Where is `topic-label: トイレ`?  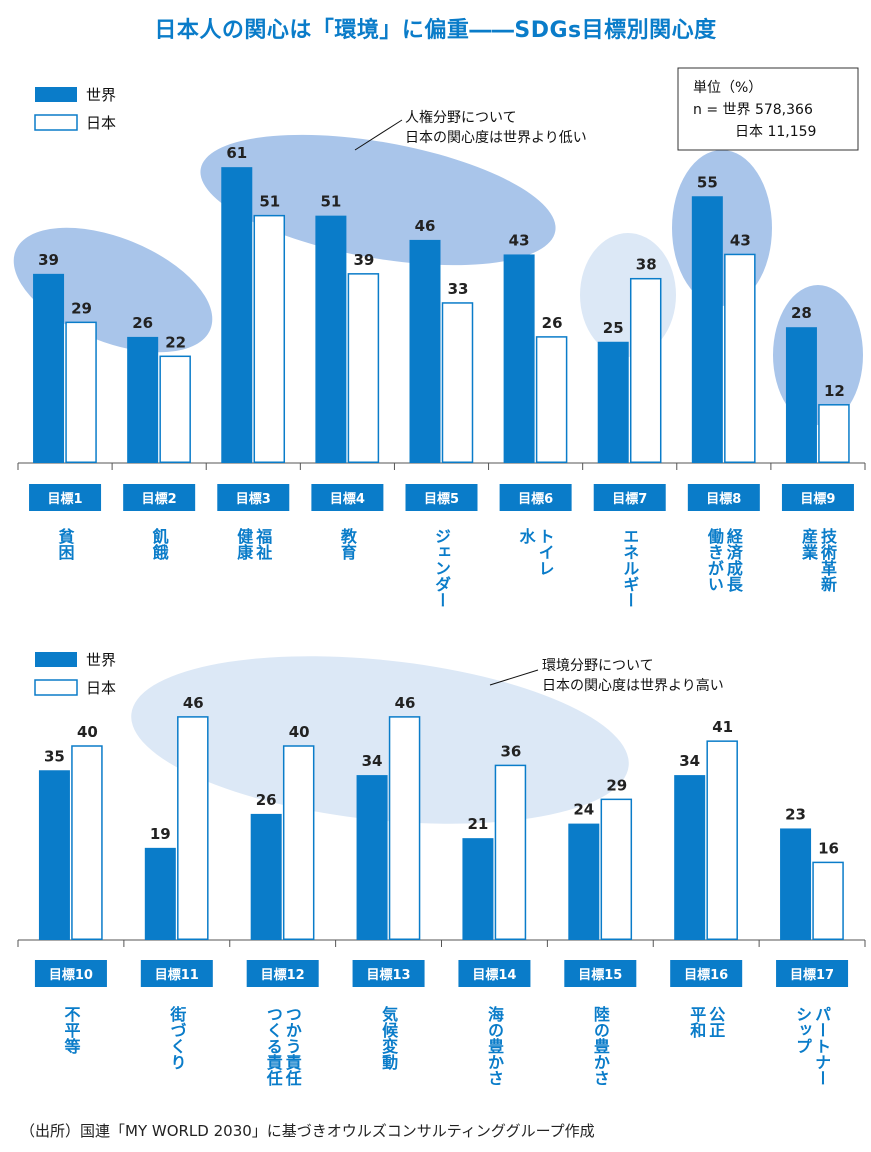
topic-label: トイレ is located at coordinates (545, 552).